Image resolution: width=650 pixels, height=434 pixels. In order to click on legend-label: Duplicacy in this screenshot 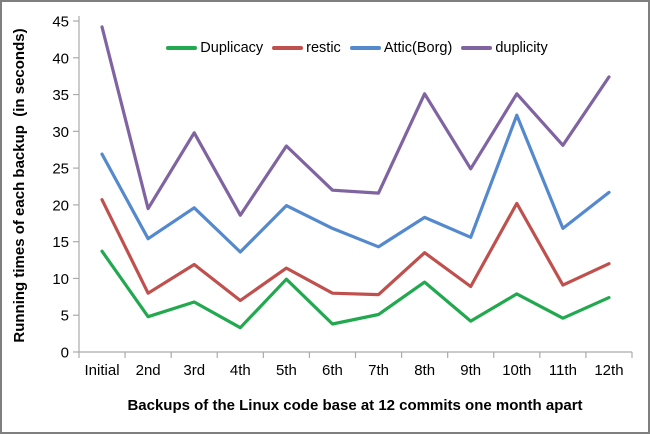, I will do `click(232, 48)`.